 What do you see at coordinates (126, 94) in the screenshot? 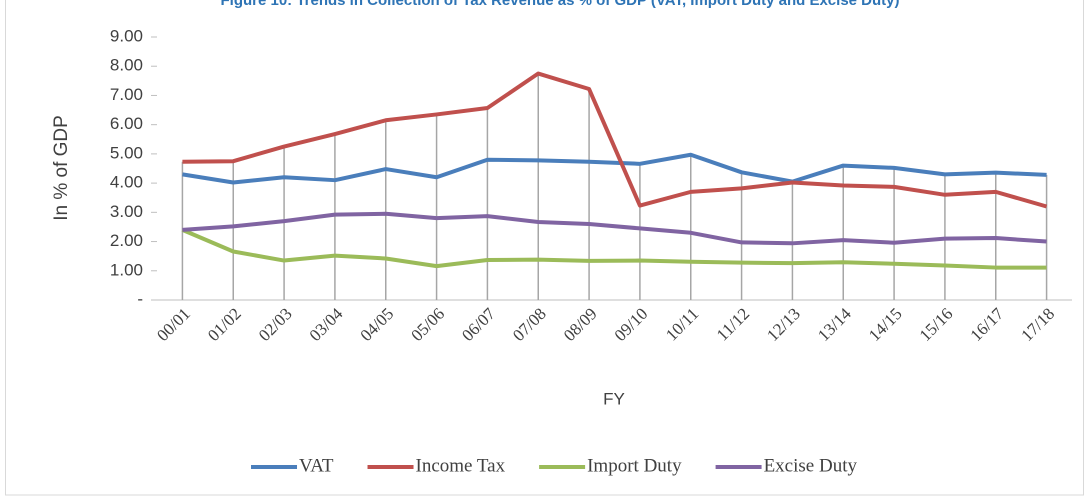
I see `y-tick-label: 7.00` at bounding box center [126, 94].